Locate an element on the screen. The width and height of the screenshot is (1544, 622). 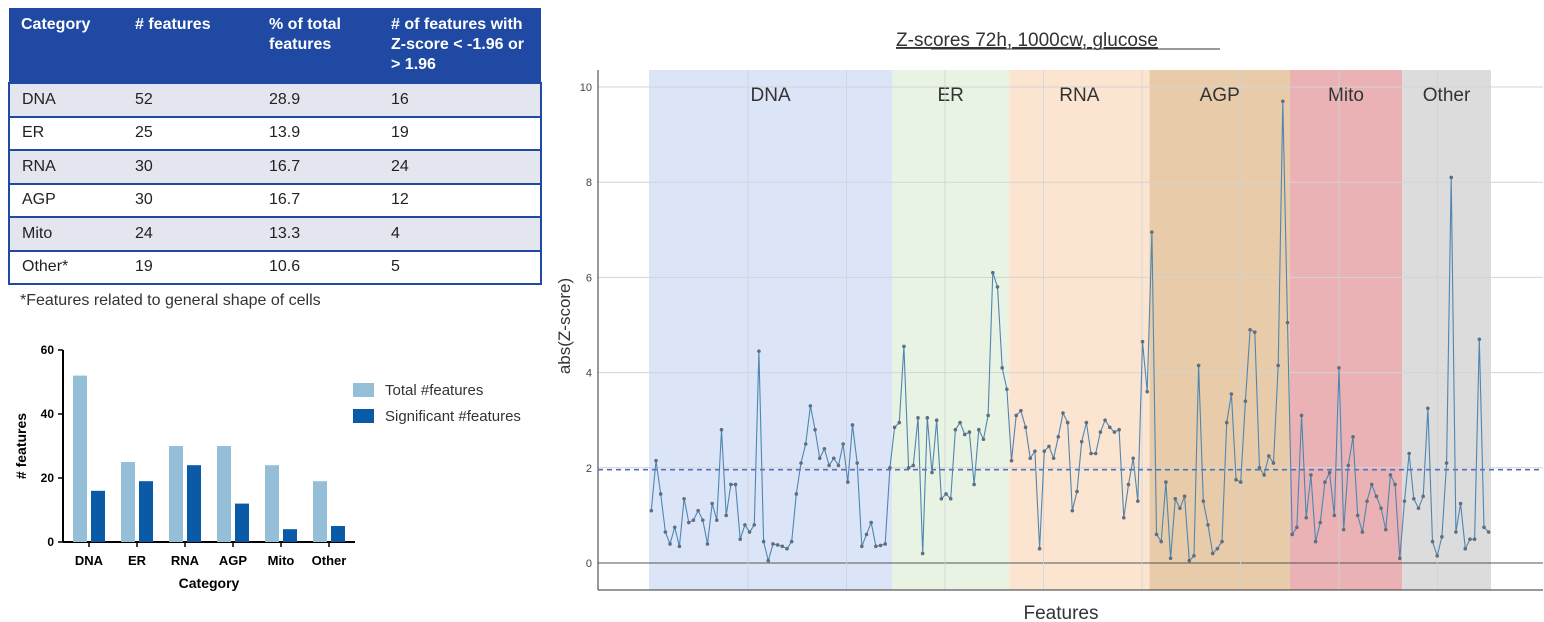
table-row: Other* 19 10.6 5 is located at coordinates (275, 267).